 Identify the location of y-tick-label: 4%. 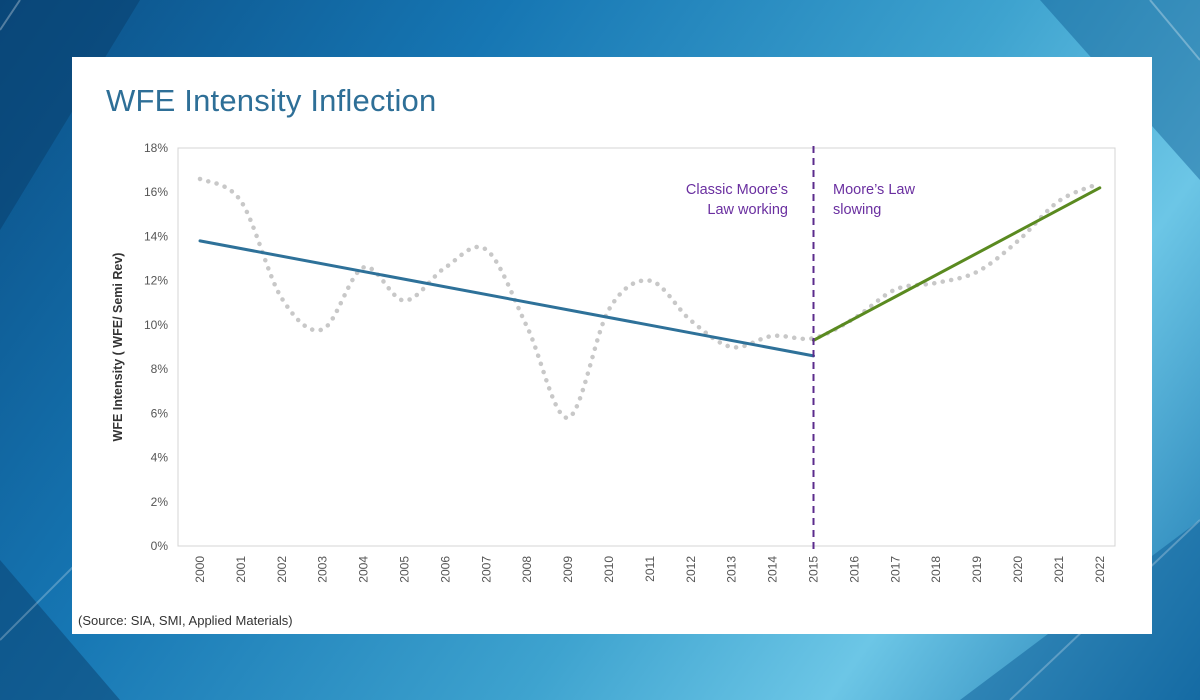
(160, 458).